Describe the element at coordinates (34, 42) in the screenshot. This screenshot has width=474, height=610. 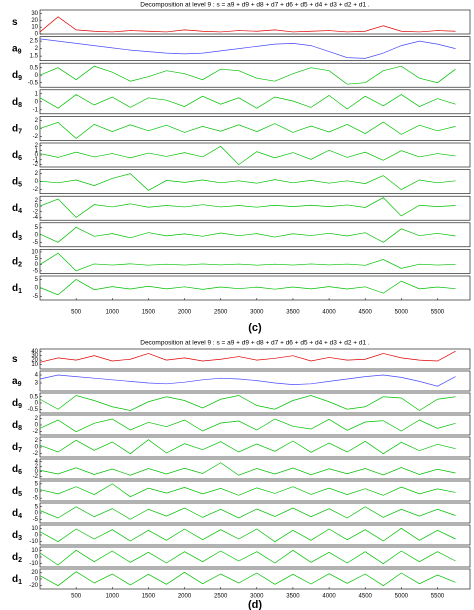
I see `y-tick-label: 2.5` at that location.